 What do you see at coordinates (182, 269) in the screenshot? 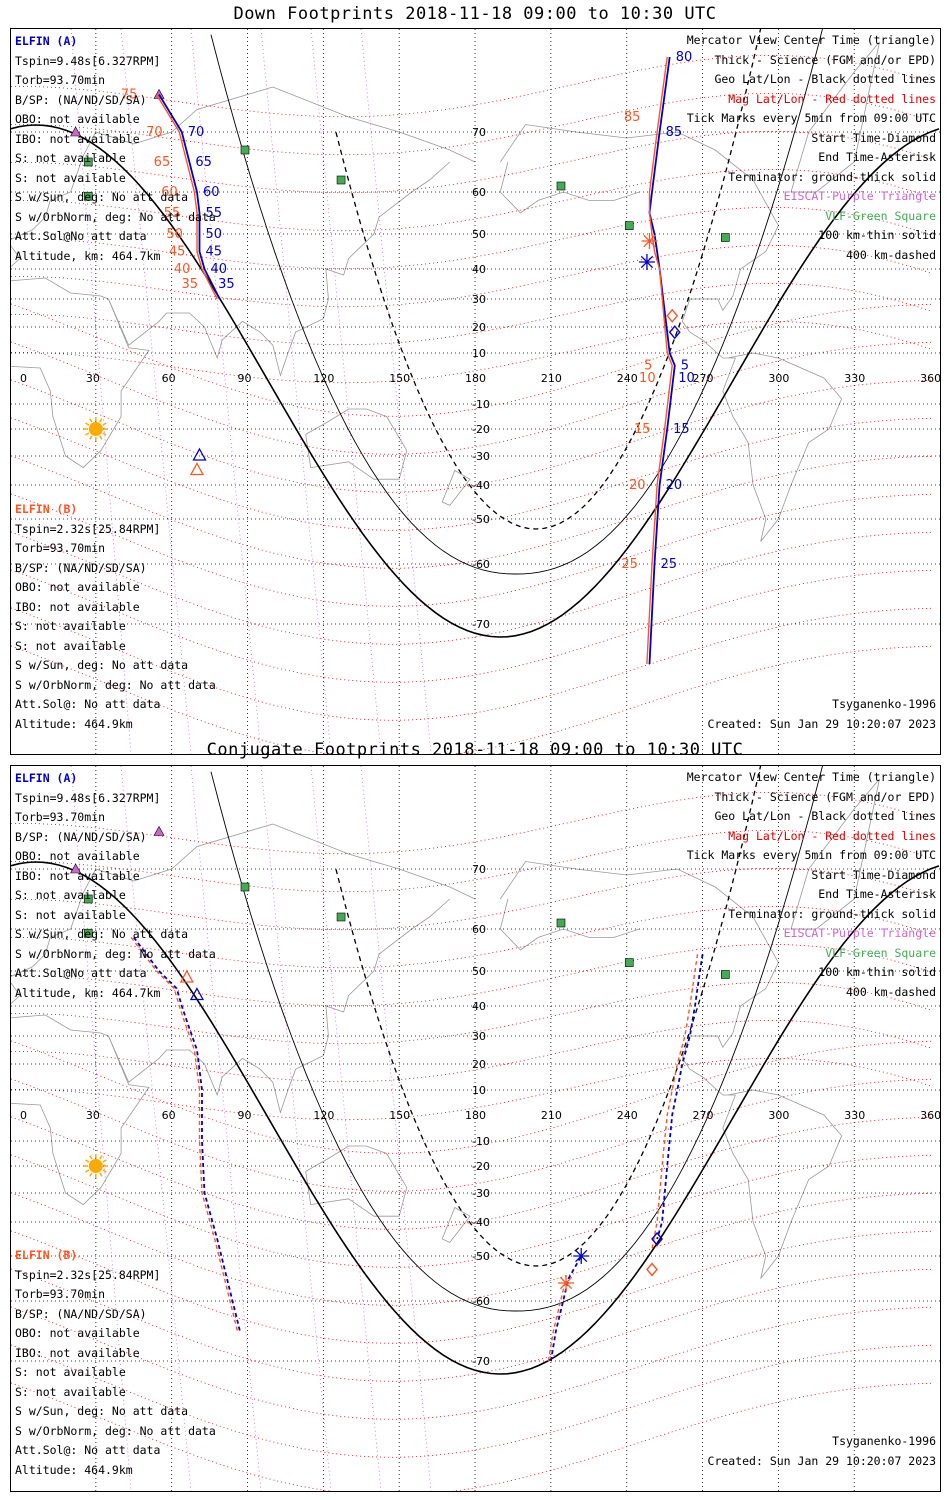
I see `tick-mark-label: 40` at bounding box center [182, 269].